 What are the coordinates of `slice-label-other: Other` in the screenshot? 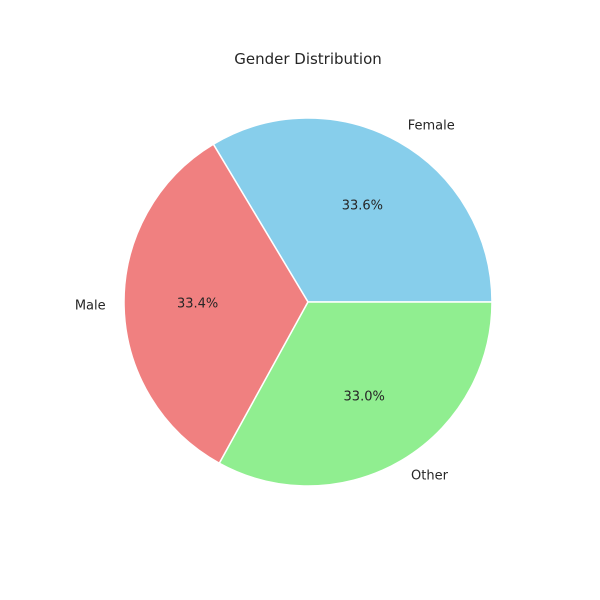 It's located at (430, 476).